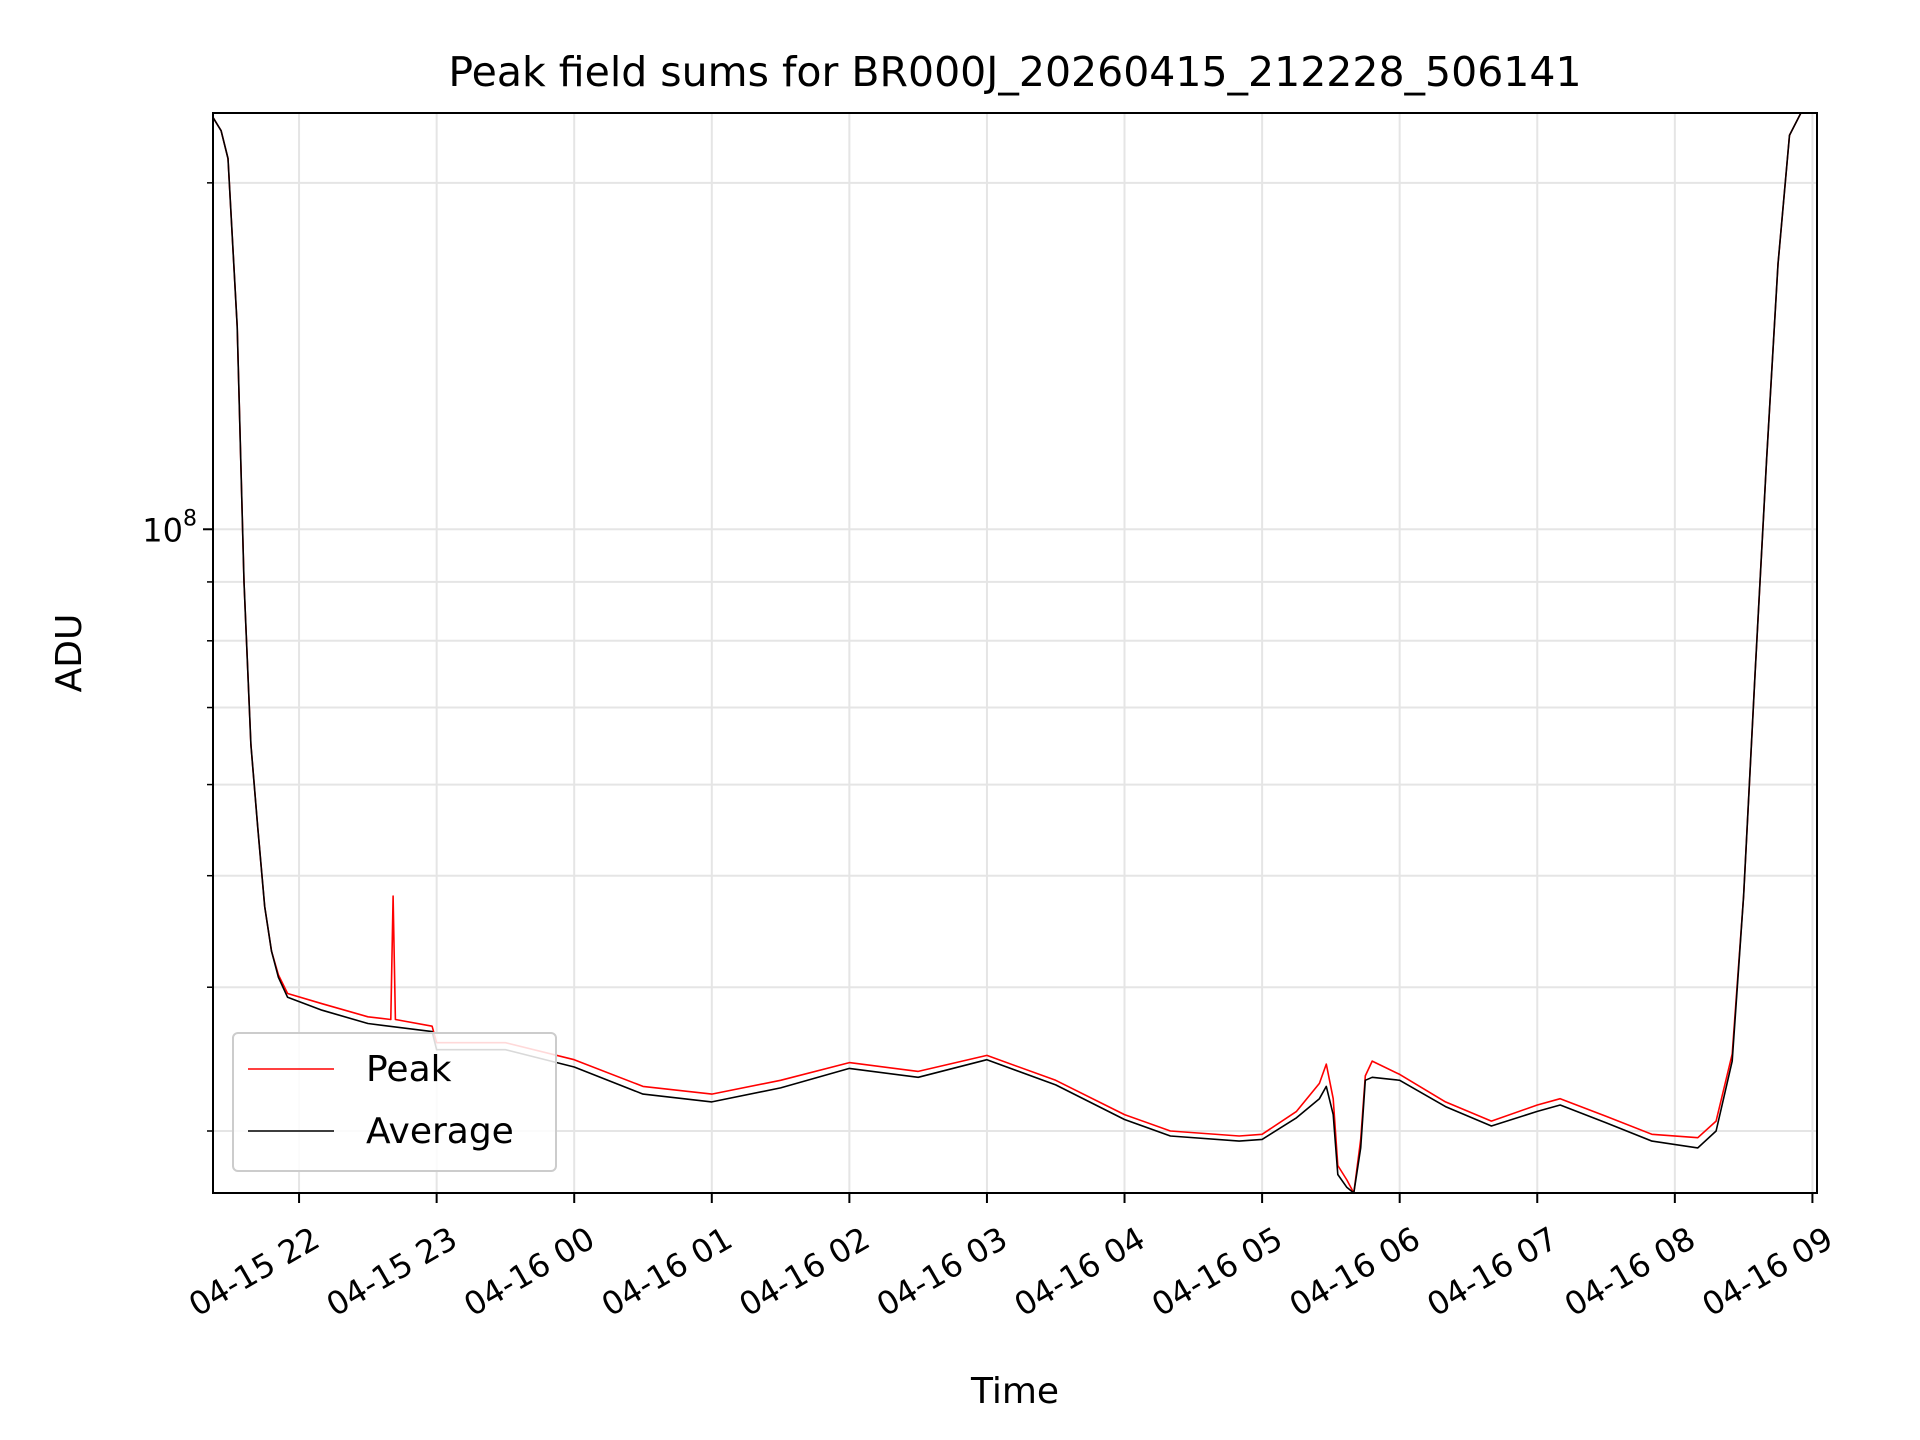 The height and width of the screenshot is (1440, 1920). I want to click on legend: Peak Average, so click(394, 1102).